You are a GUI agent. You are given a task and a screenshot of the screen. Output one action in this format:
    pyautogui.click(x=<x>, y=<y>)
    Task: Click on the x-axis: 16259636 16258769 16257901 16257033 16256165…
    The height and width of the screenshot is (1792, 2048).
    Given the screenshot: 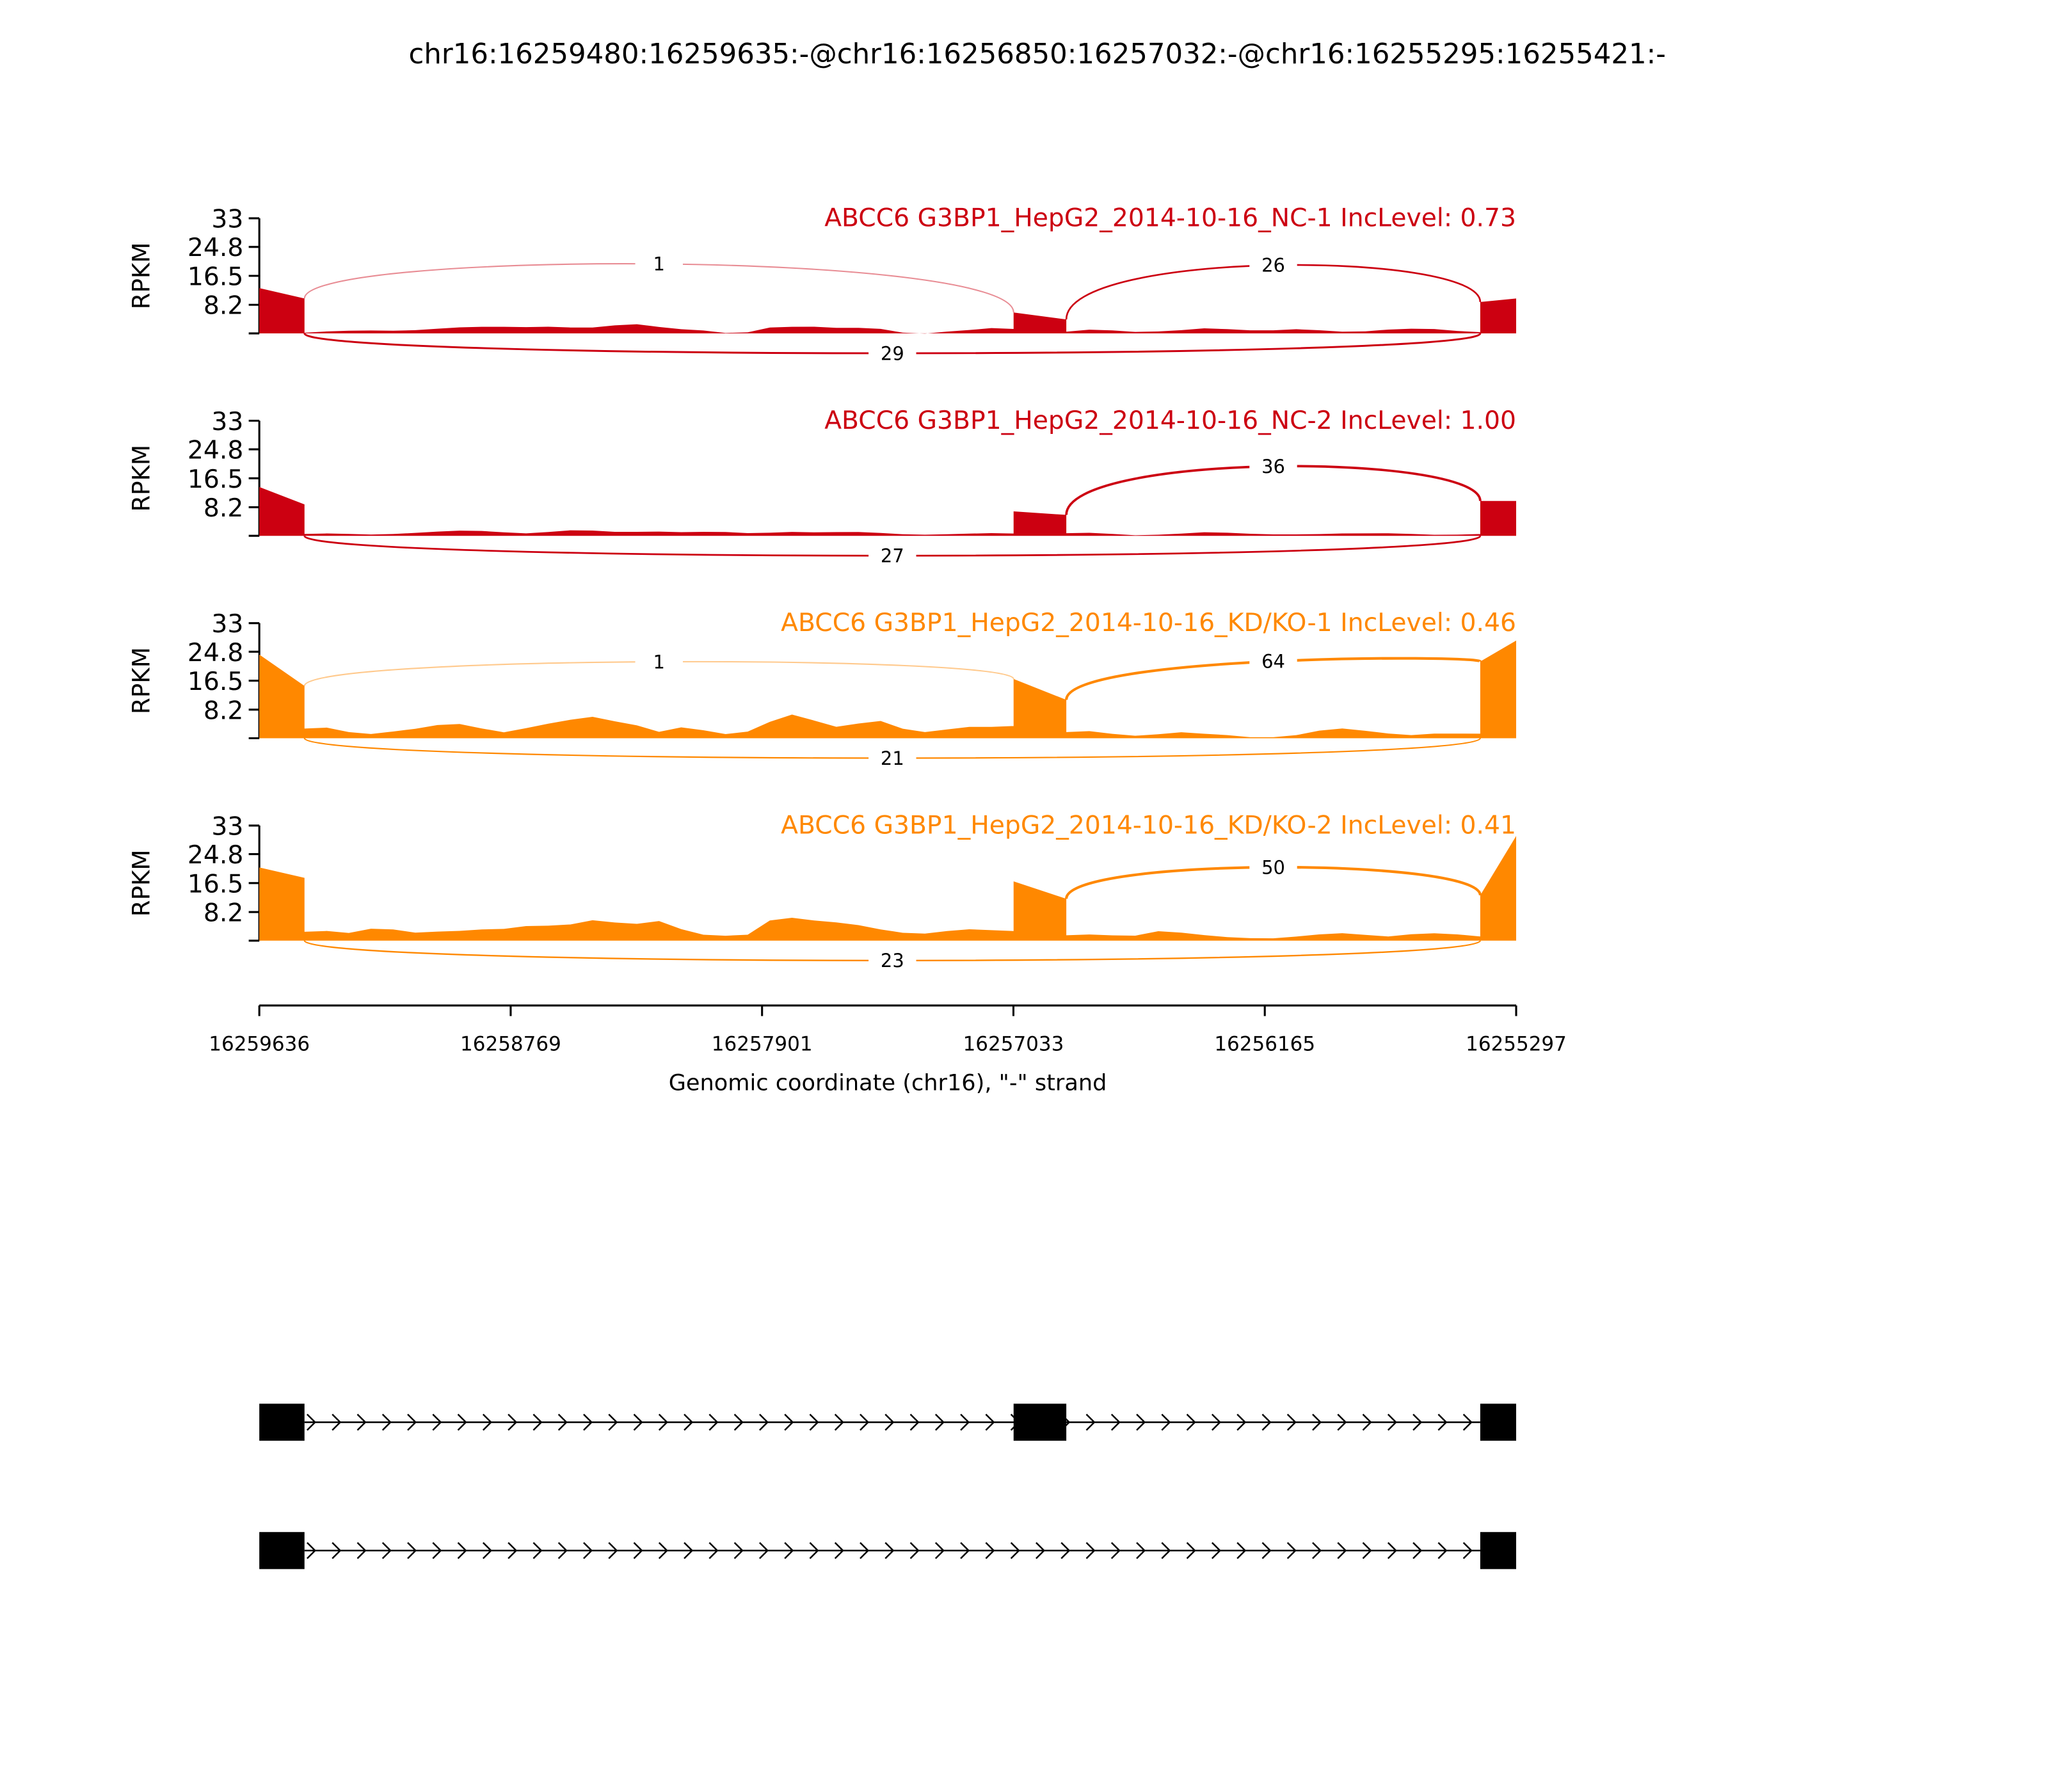 What is the action you would take?
    pyautogui.click(x=888, y=1029)
    